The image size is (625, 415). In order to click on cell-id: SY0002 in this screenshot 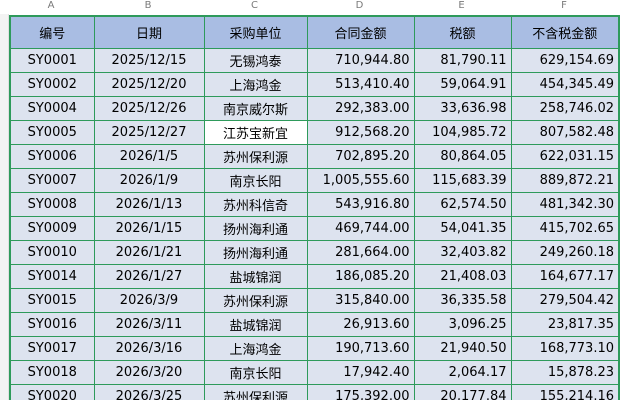, I will do `click(52, 84)`.